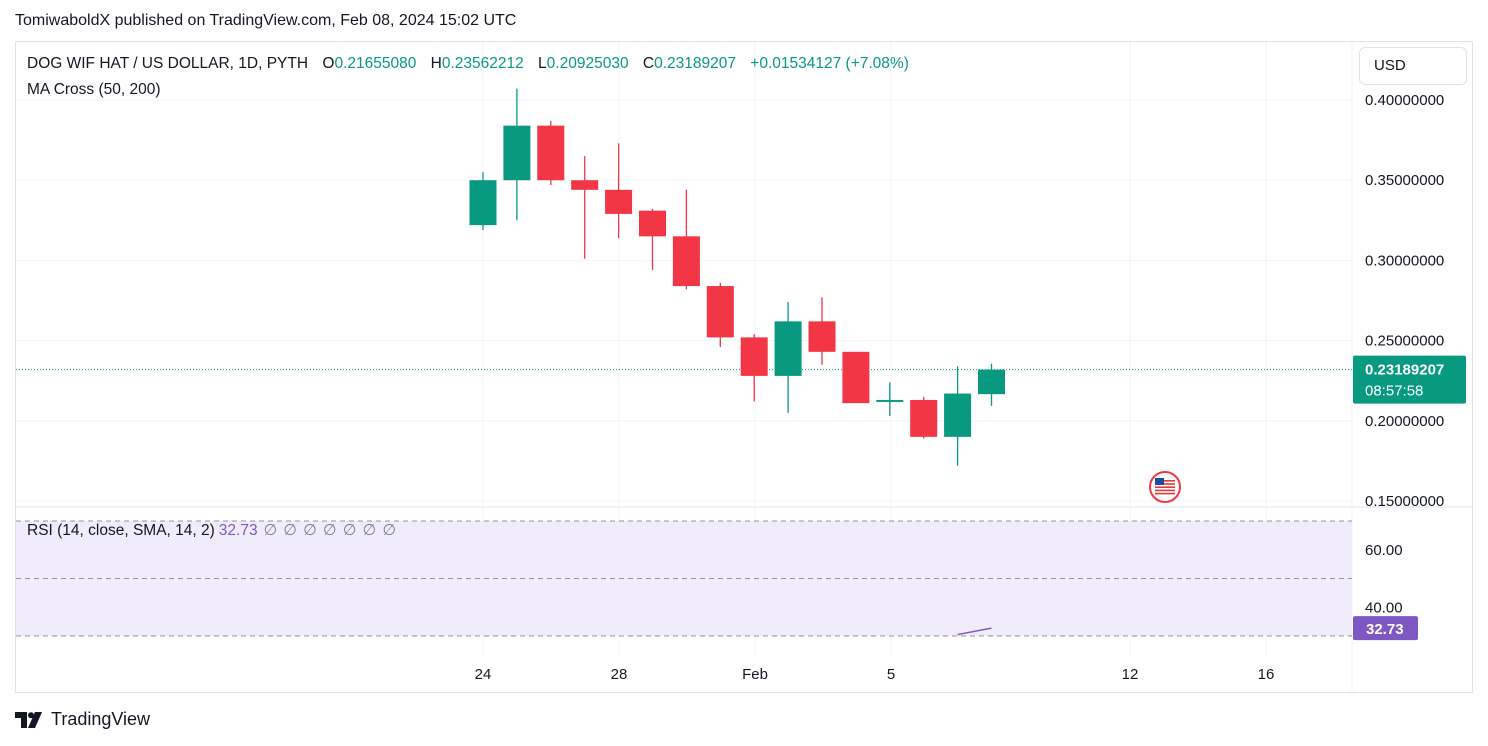  Describe the element at coordinates (648, 63) in the screenshot. I see `close-key: C` at that location.